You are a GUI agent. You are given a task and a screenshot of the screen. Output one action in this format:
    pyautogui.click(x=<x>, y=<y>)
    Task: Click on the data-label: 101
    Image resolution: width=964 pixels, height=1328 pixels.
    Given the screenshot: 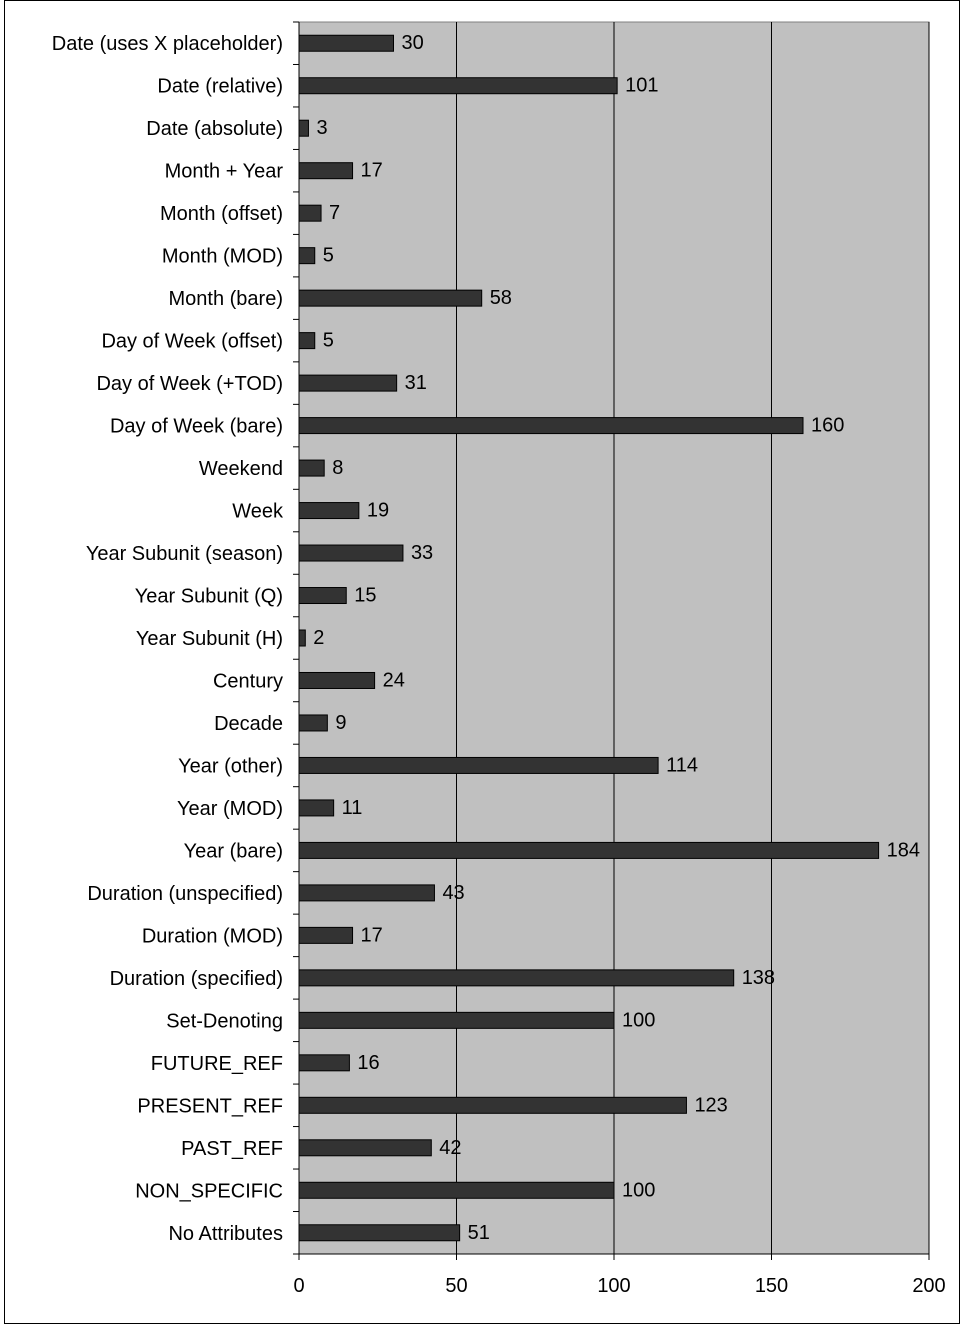 What is the action you would take?
    pyautogui.click(x=641, y=86)
    